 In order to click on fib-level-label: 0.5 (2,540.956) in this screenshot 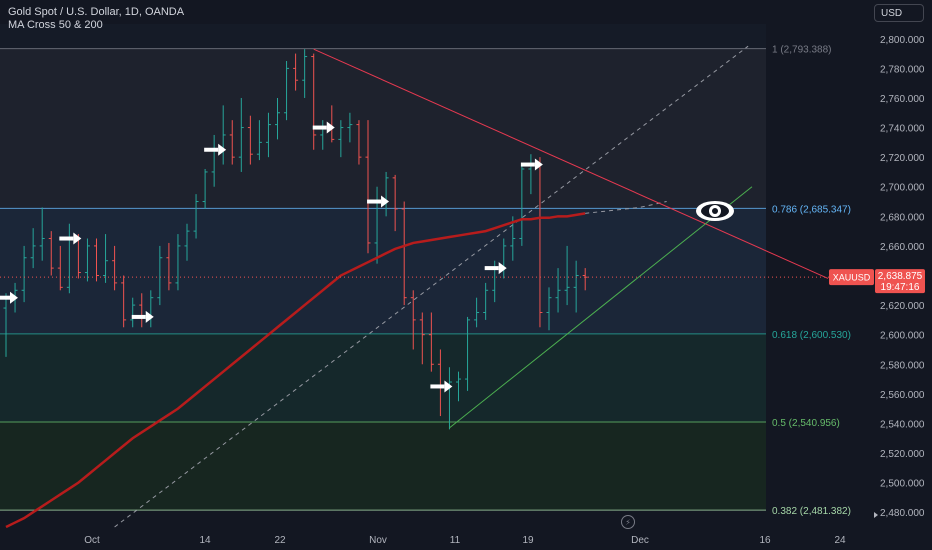, I will do `click(806, 423)`.